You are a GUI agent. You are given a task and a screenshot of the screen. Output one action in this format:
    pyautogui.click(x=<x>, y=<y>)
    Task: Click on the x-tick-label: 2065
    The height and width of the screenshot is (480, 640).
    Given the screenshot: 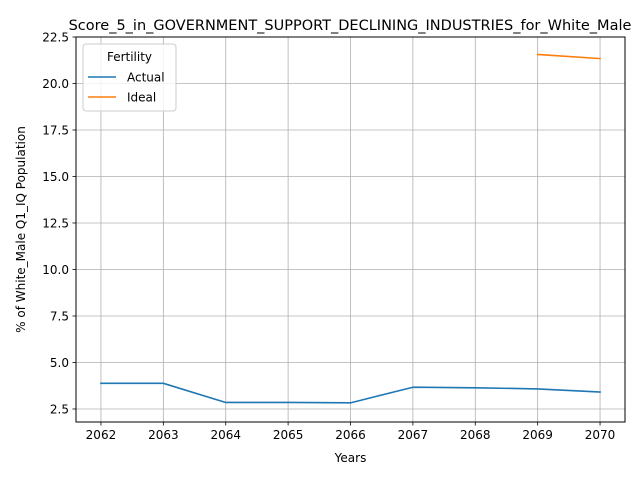 What is the action you would take?
    pyautogui.click(x=288, y=435)
    